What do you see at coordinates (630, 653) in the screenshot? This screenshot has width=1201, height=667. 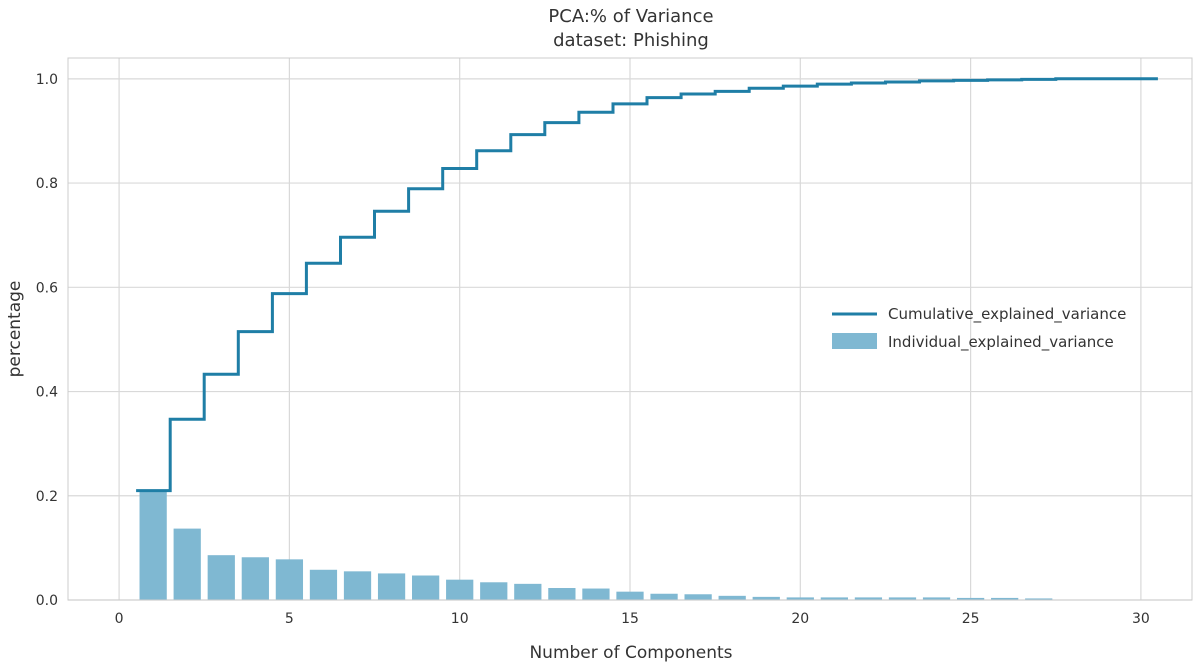 I see `x-axis-label: Number of Components` at bounding box center [630, 653].